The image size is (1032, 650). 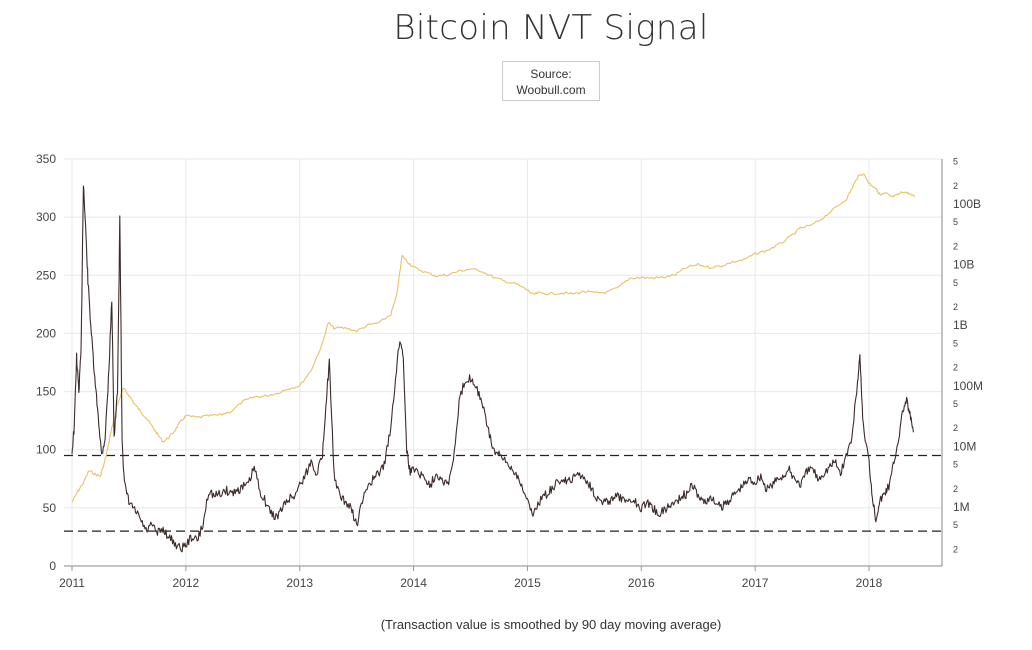 I want to click on left-tick-label: 50, so click(x=50, y=508).